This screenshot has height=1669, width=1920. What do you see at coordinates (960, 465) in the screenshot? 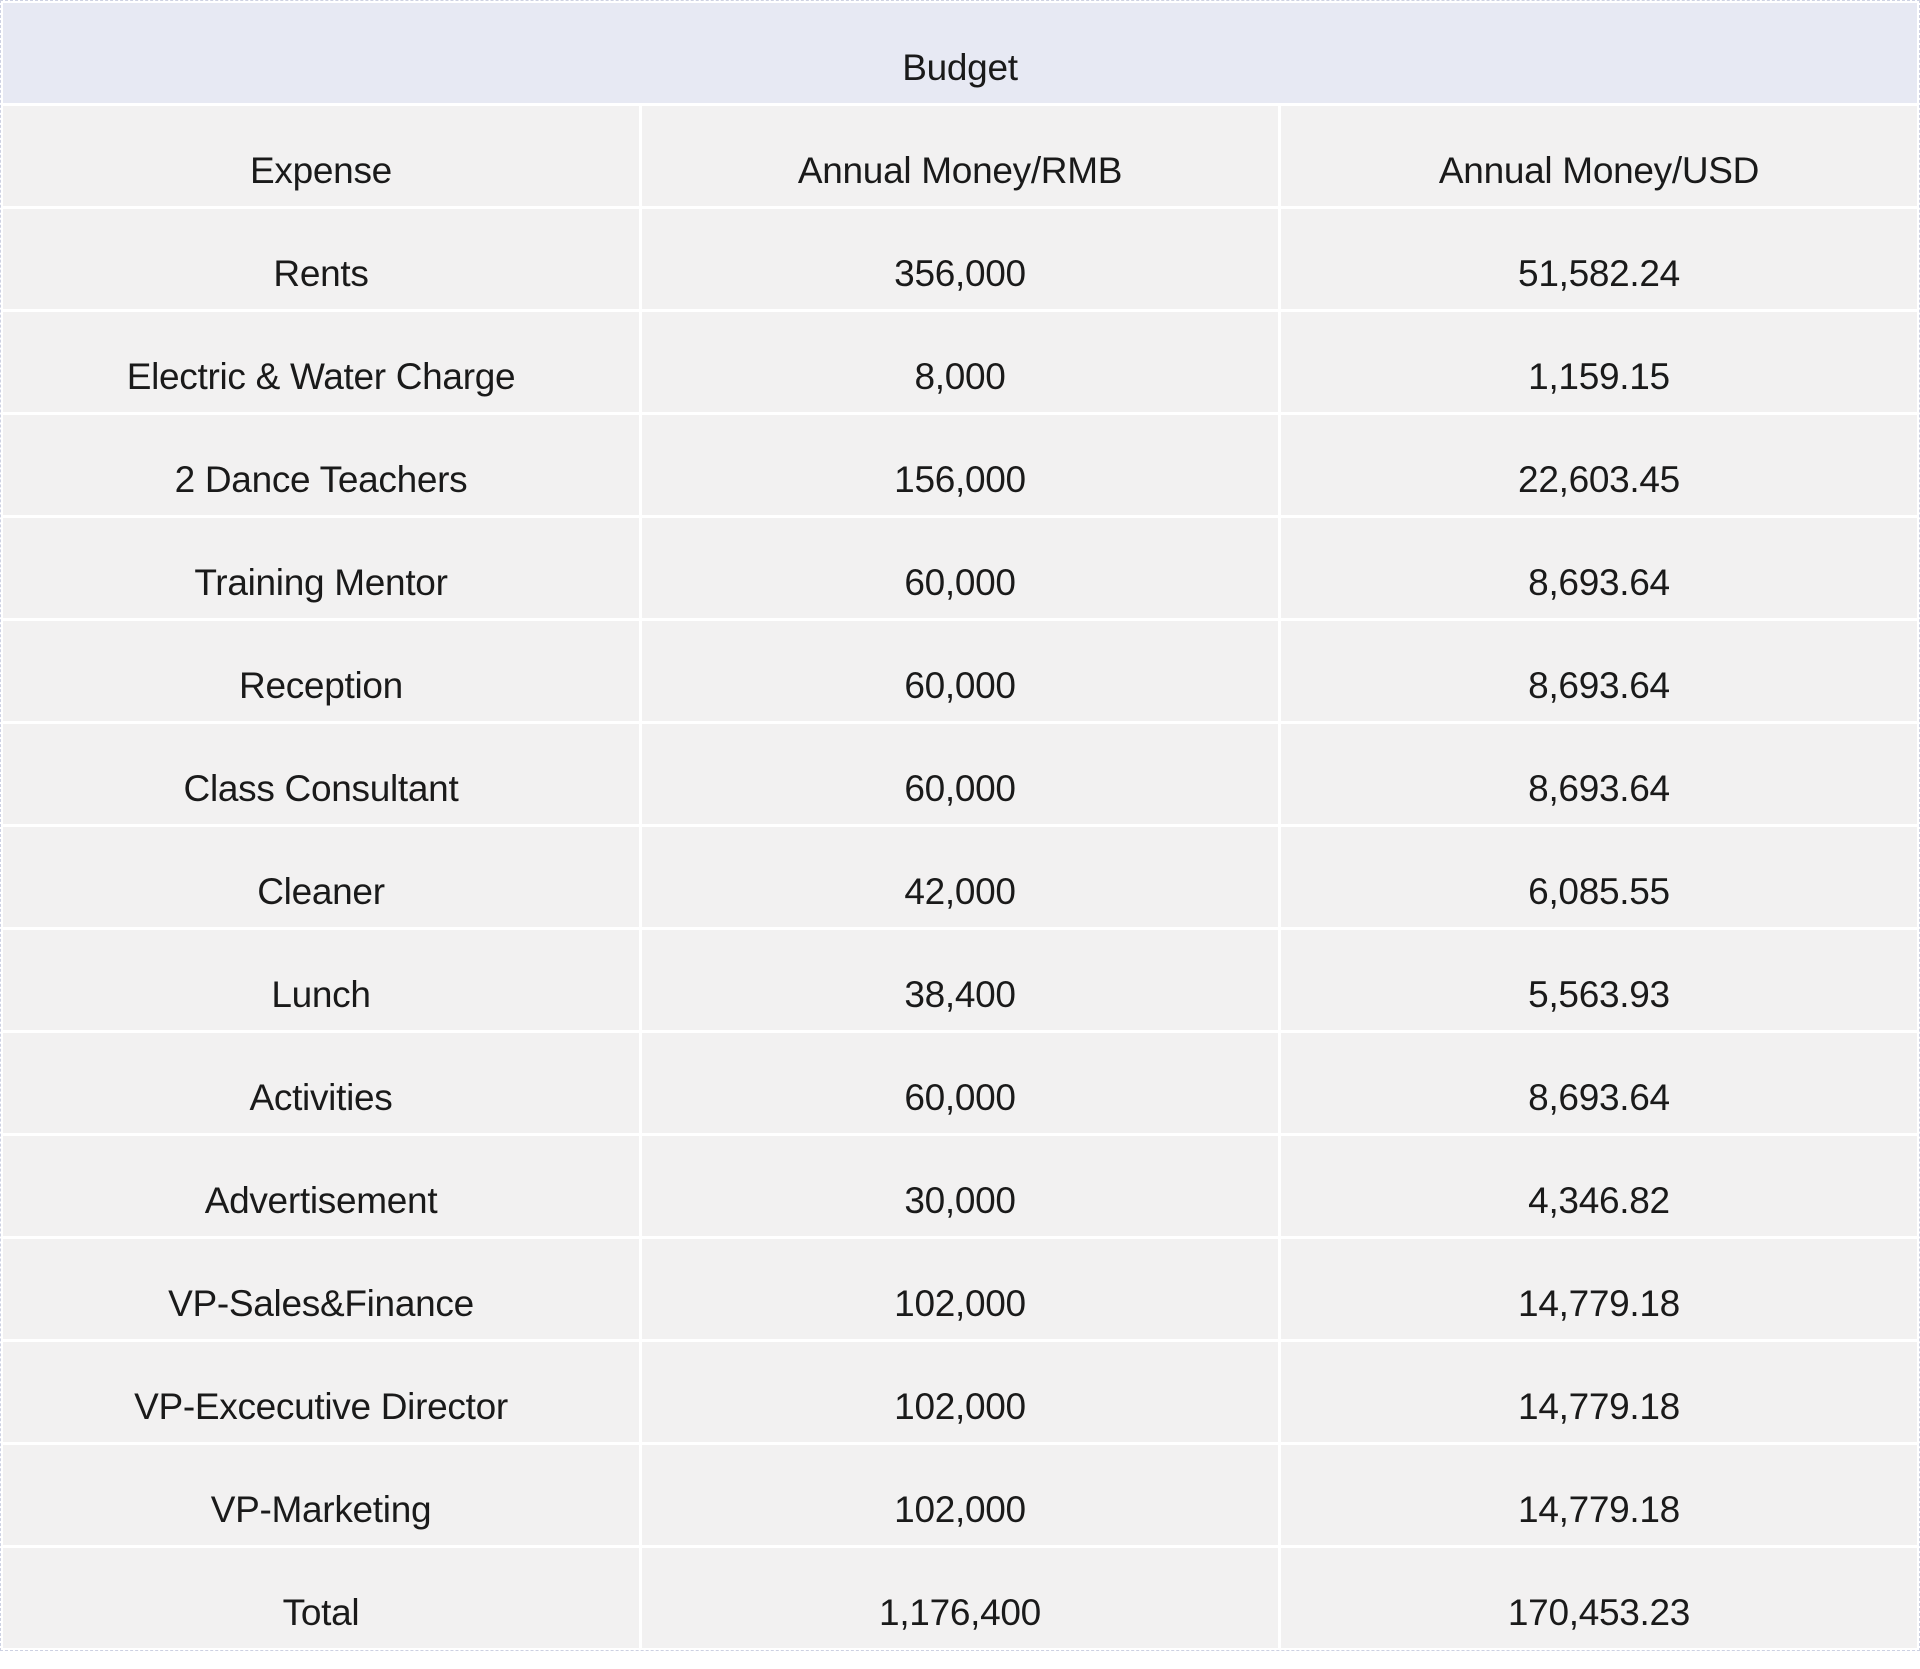
I see `cell-rmb: 156,000` at bounding box center [960, 465].